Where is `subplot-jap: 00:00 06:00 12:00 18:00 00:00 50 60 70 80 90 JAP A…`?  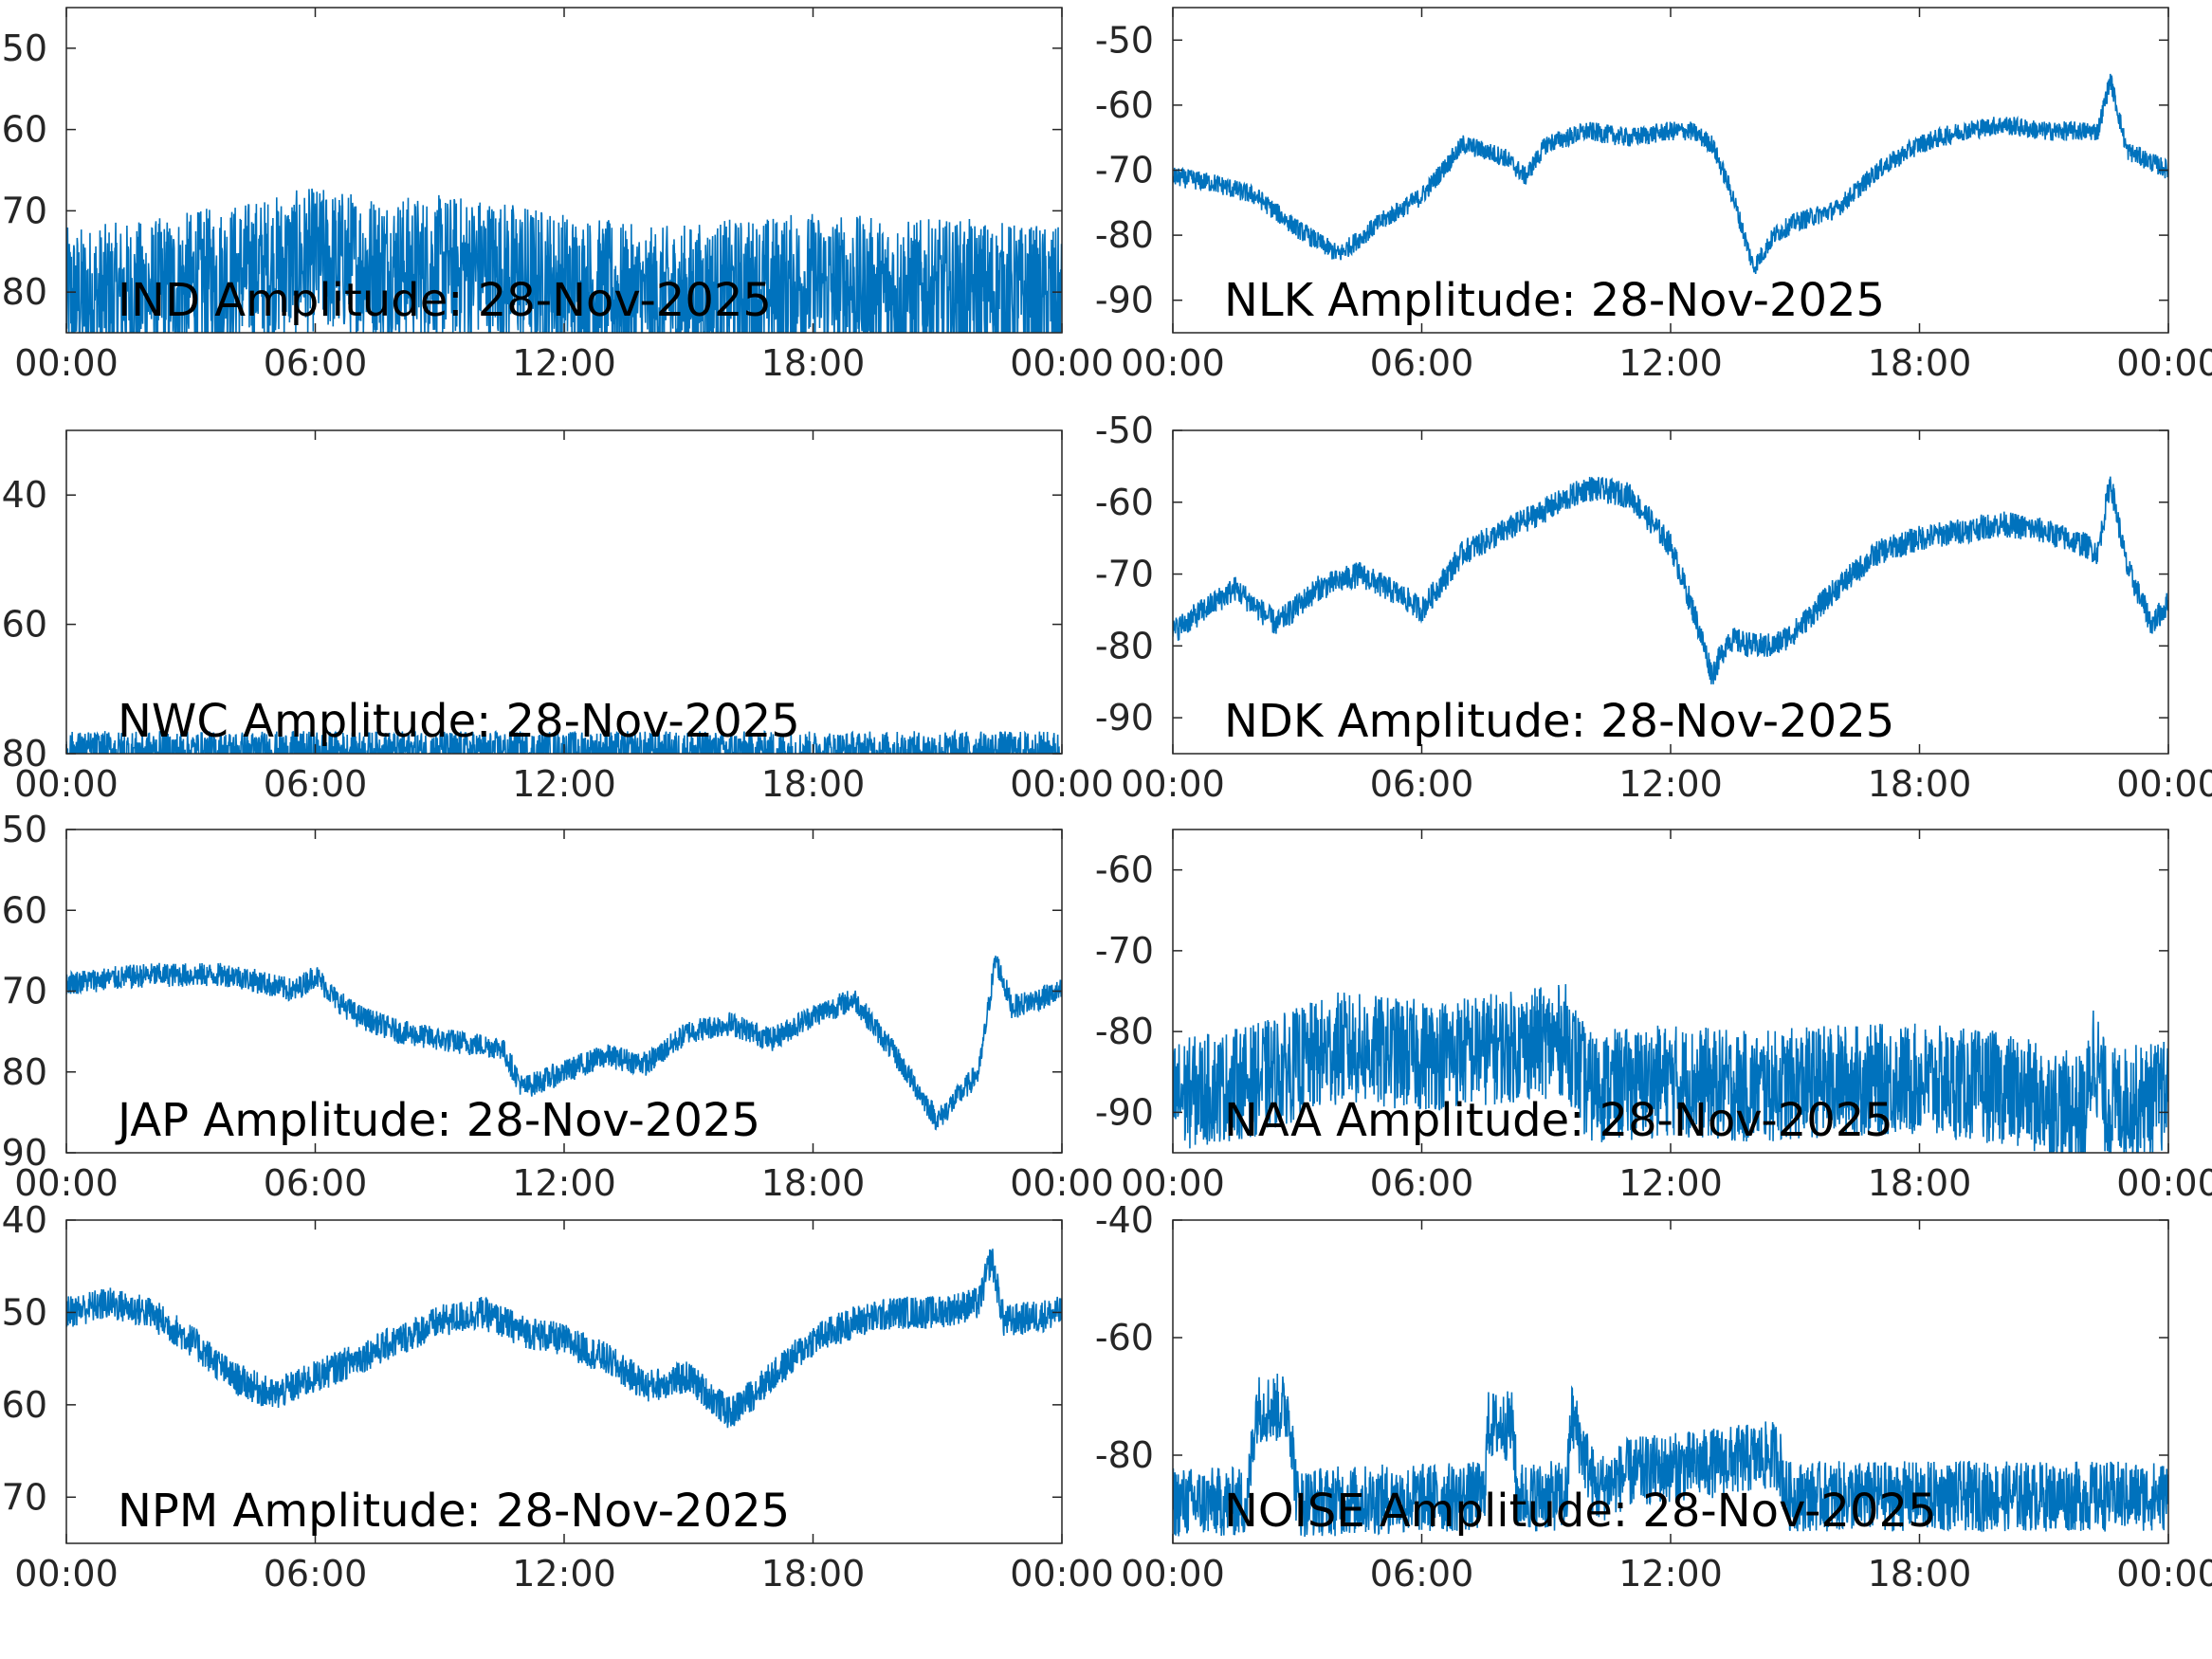
subplot-jap: 00:00 06:00 12:00 18:00 00:00 50 60 70 80 90 JAP A… is located at coordinates (558, 1006).